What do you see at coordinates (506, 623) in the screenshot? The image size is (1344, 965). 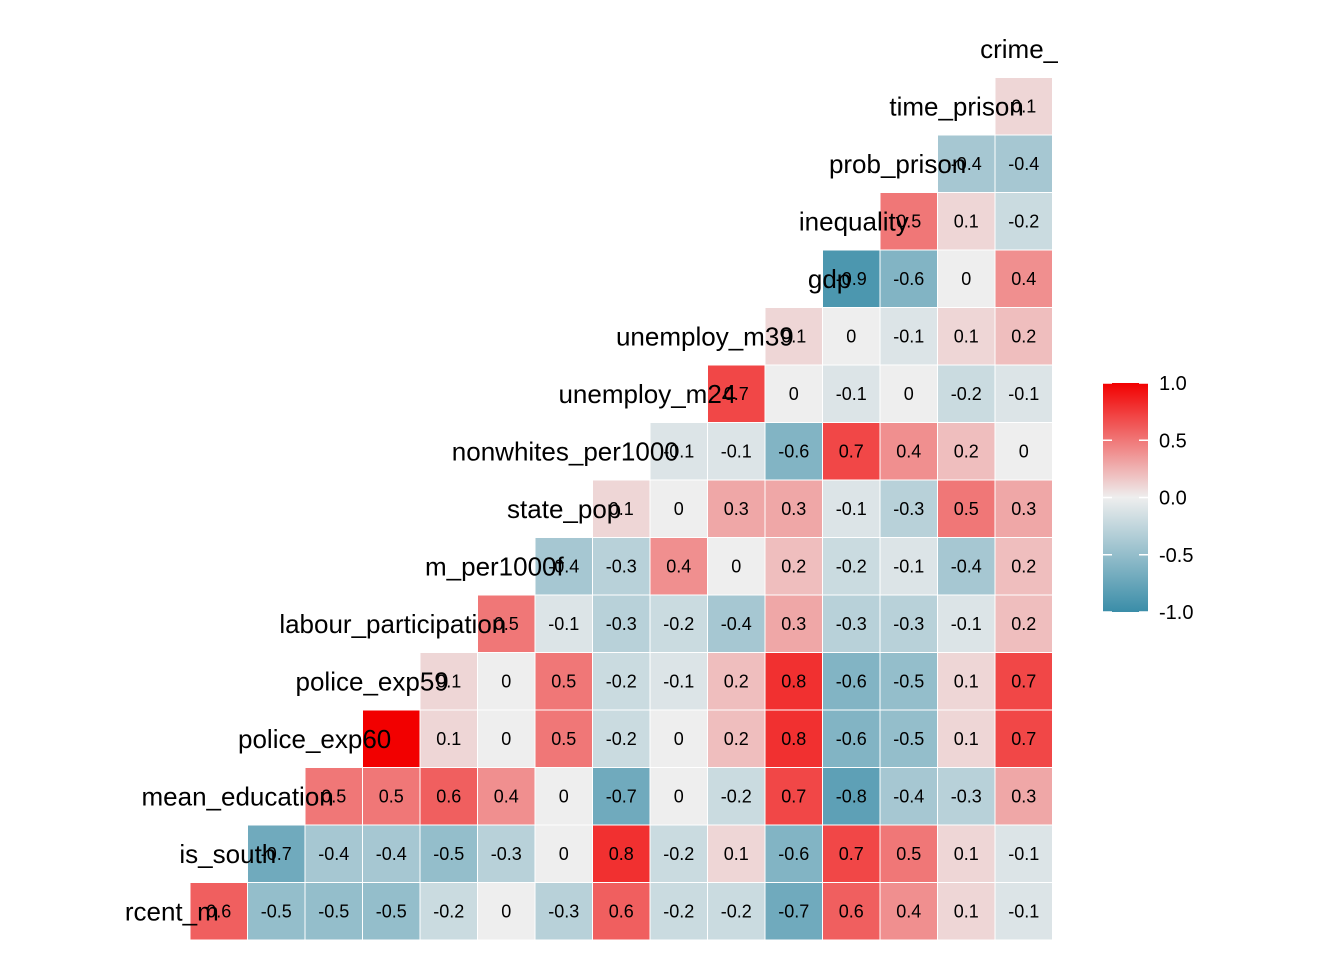 I see `heatmap-cell-r5-c5` at bounding box center [506, 623].